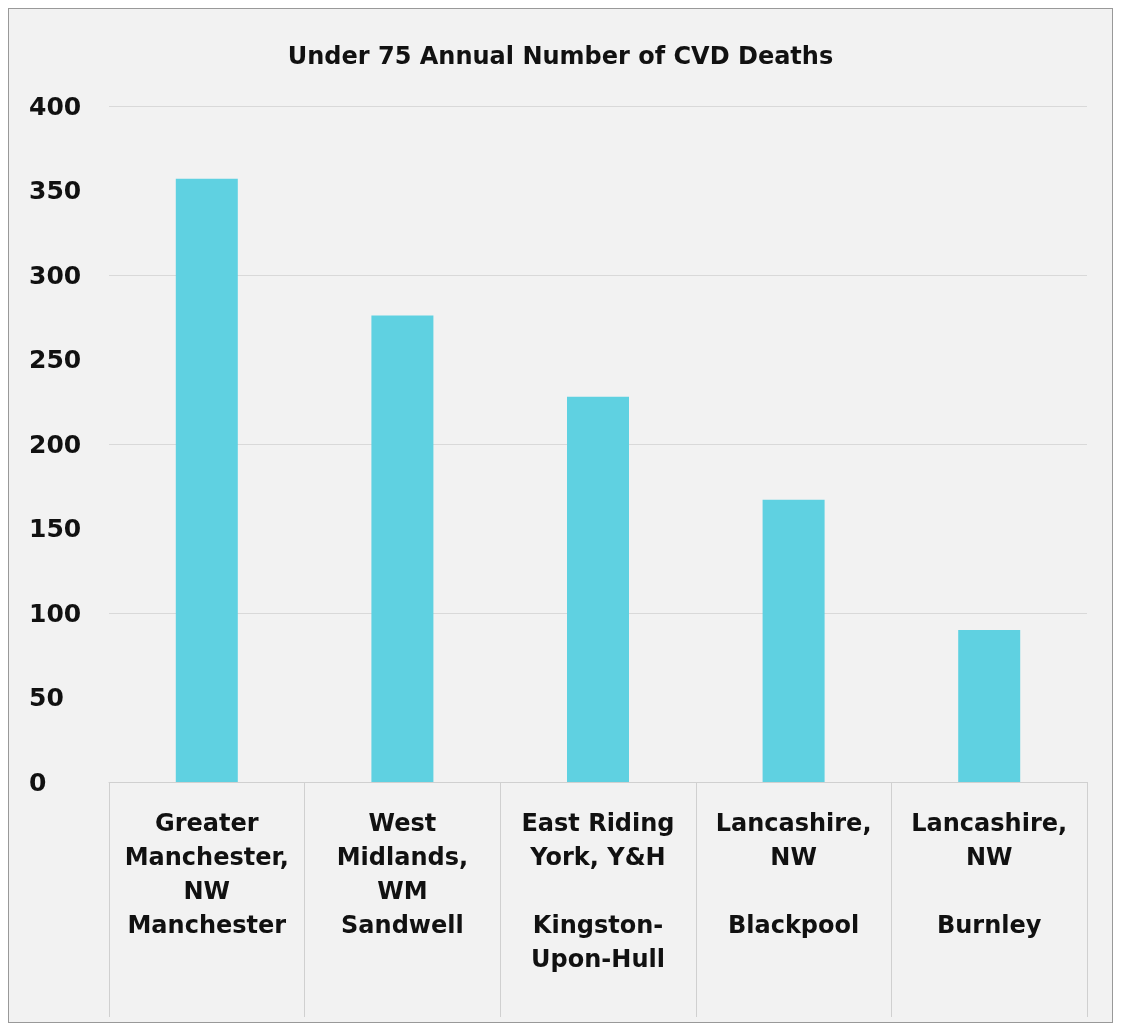 The height and width of the screenshot is (1033, 1123). Describe the element at coordinates (989, 874) in the screenshot. I see `category-label: Lancashire, NW Burnley` at that location.